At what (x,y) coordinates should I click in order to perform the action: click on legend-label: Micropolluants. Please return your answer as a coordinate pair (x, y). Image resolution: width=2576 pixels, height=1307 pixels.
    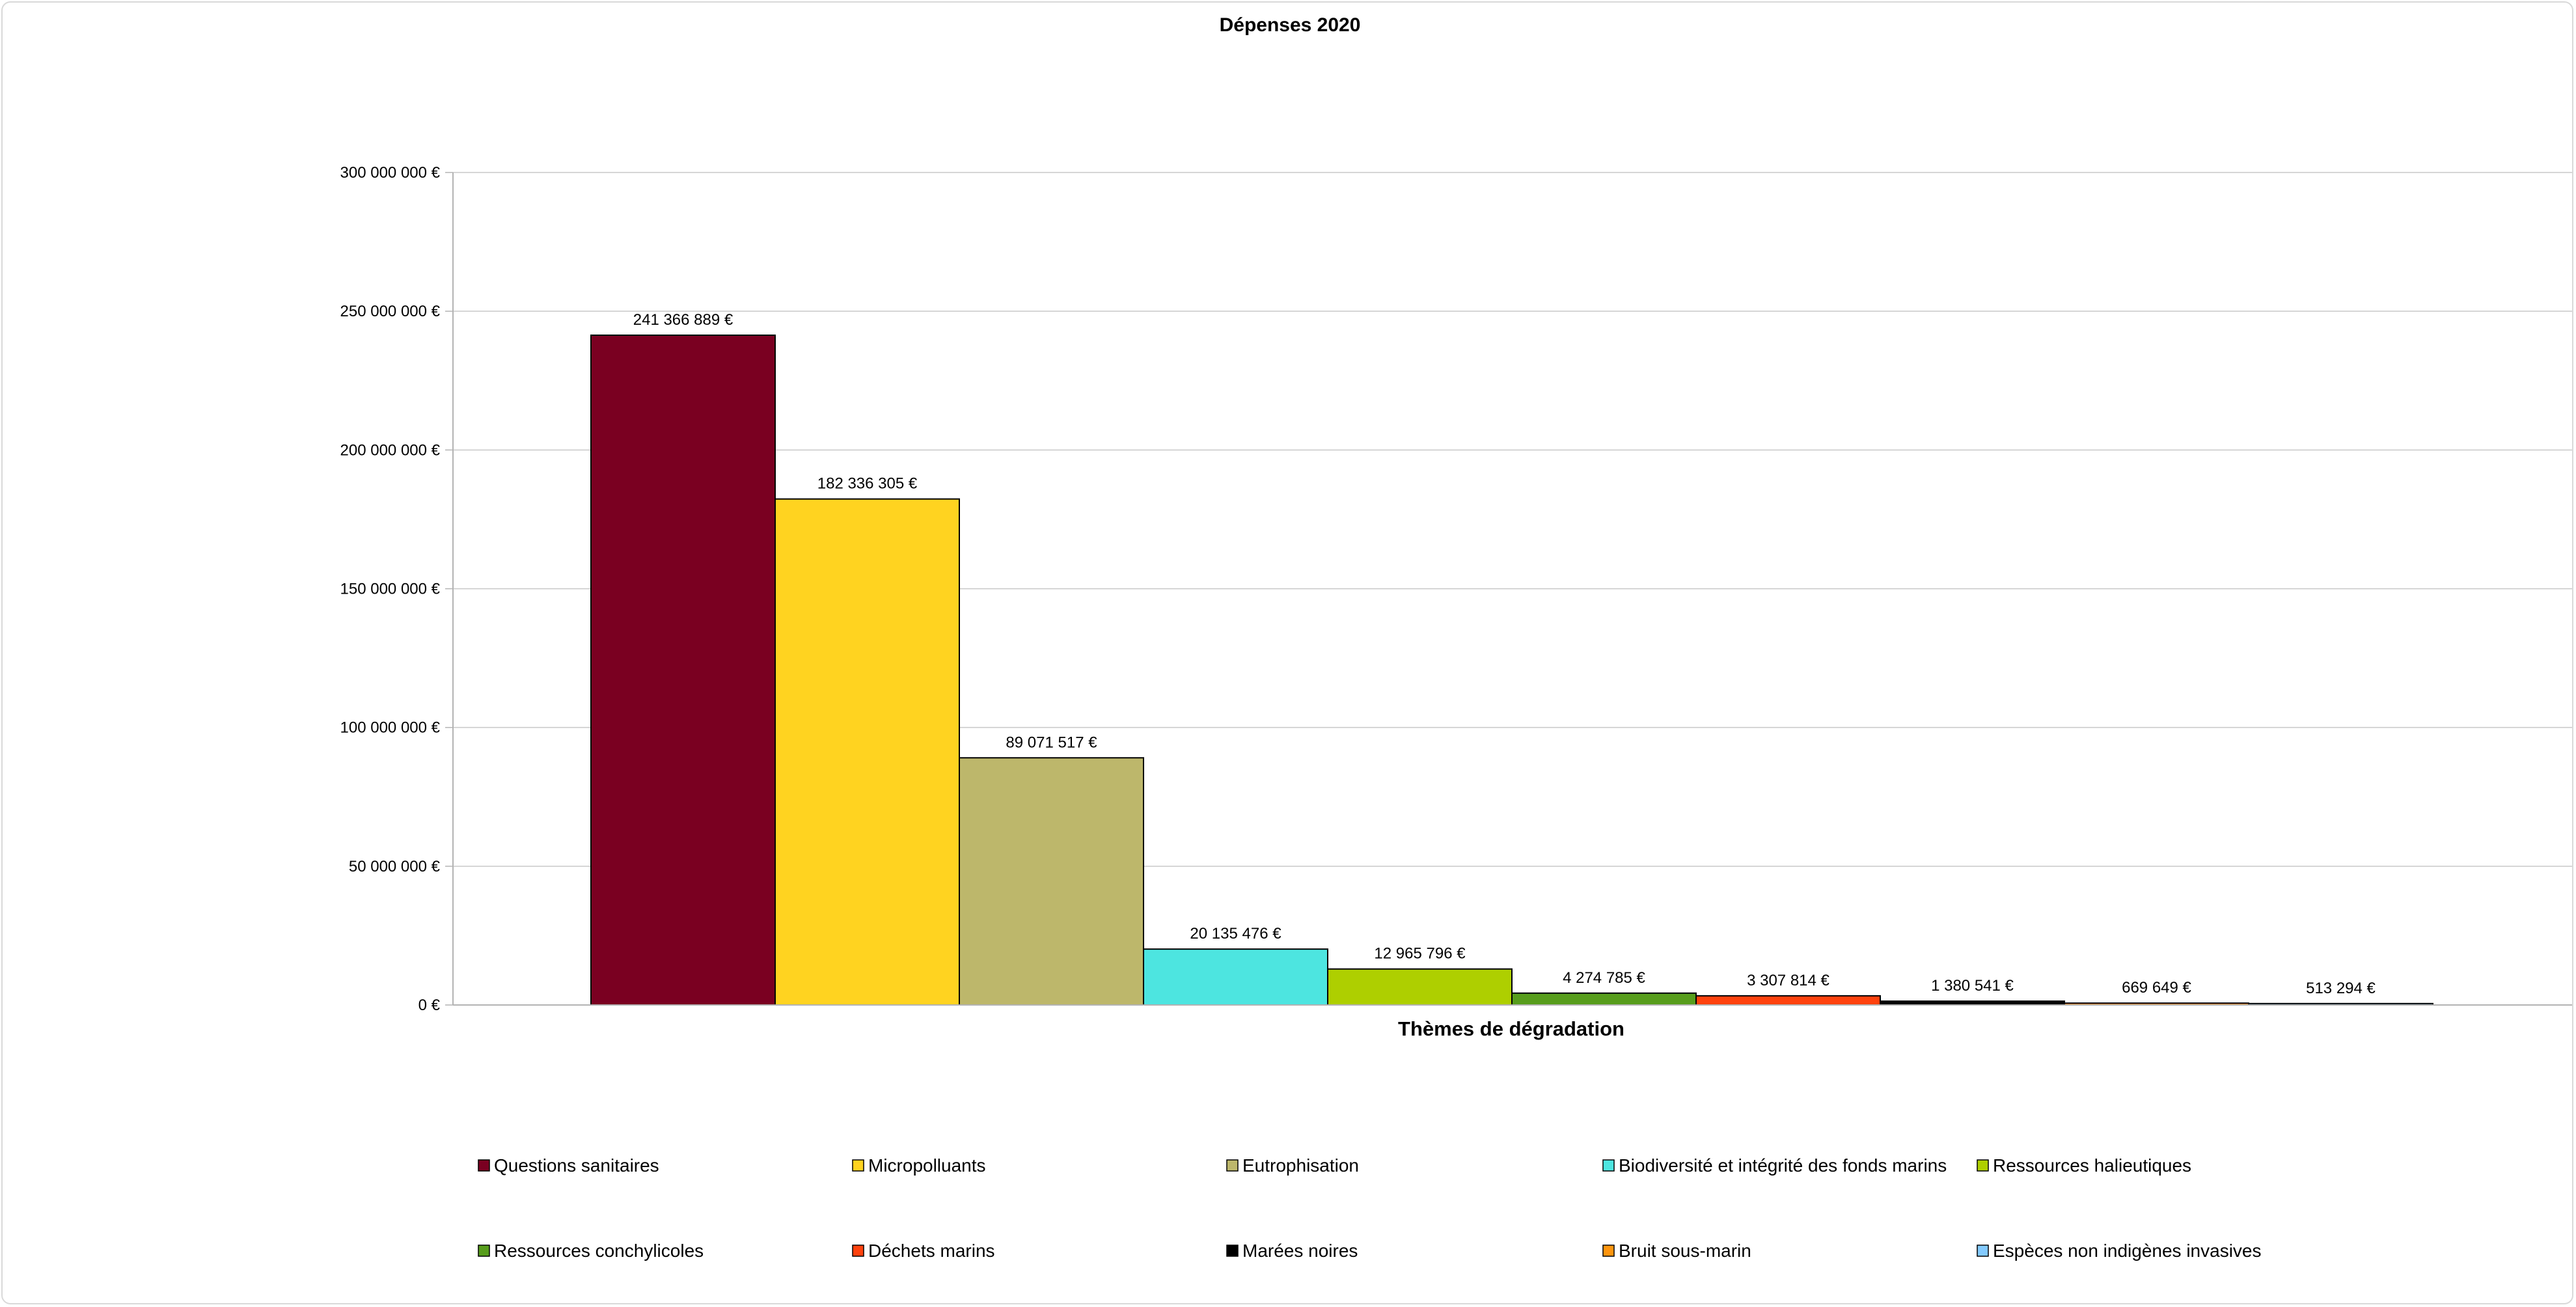
    Looking at the image, I should click on (927, 1165).